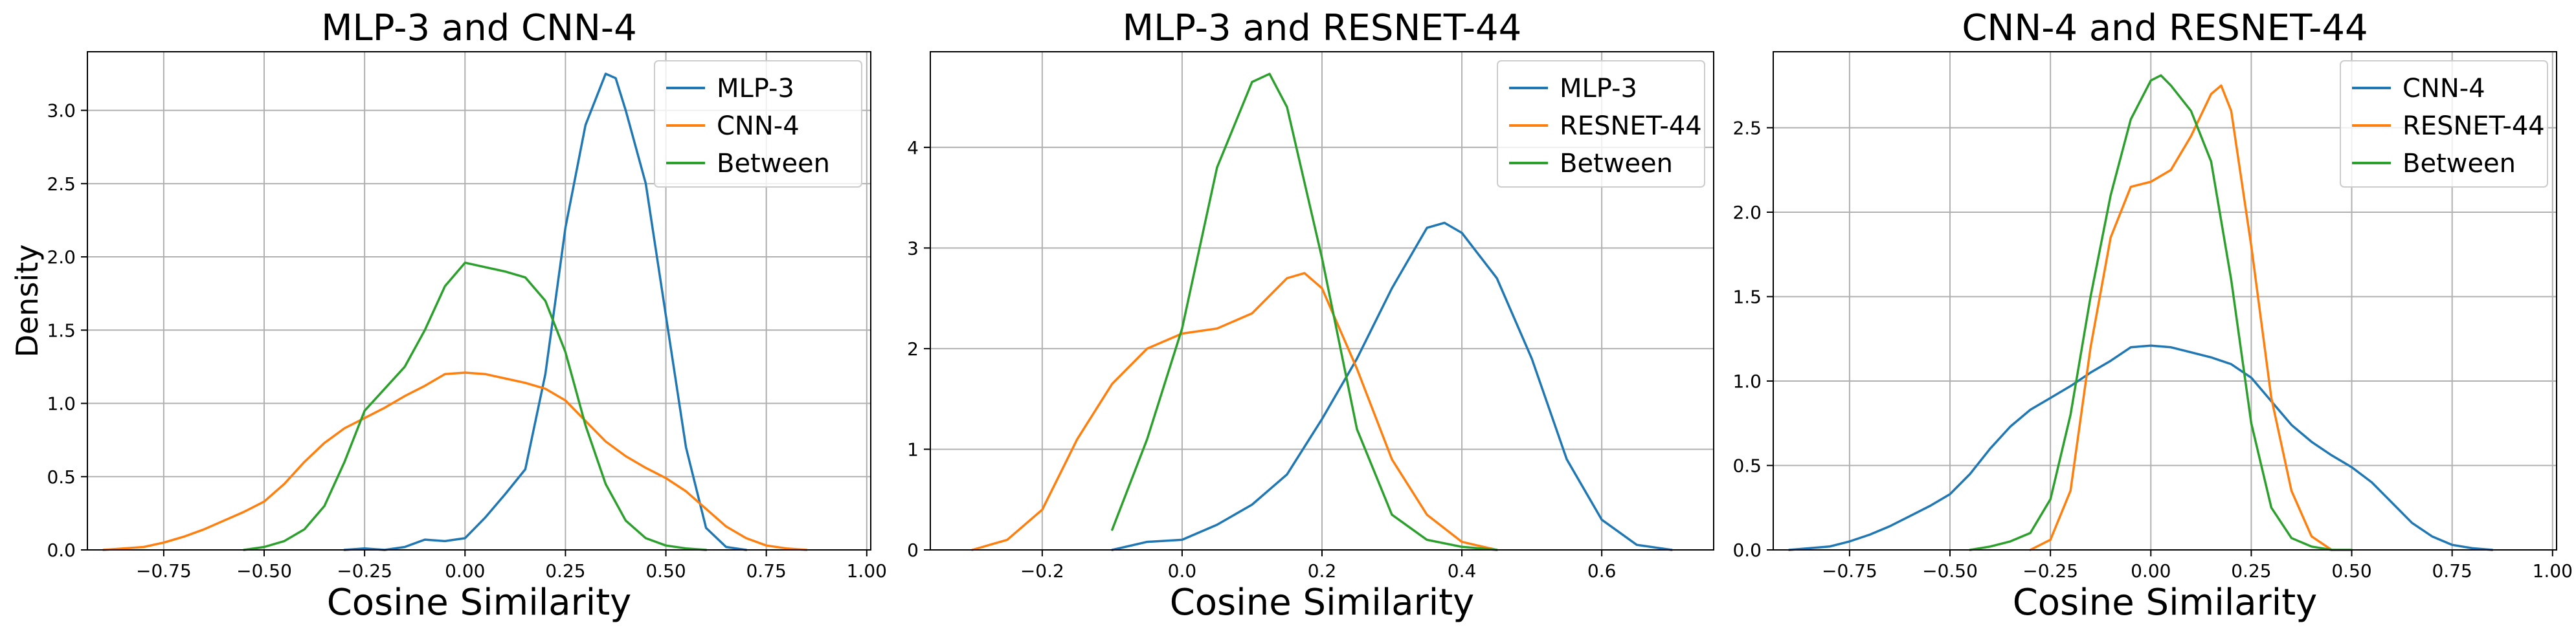 The width and height of the screenshot is (2576, 634). Describe the element at coordinates (1322, 571) in the screenshot. I see `x-tick-label: 0.2` at that location.